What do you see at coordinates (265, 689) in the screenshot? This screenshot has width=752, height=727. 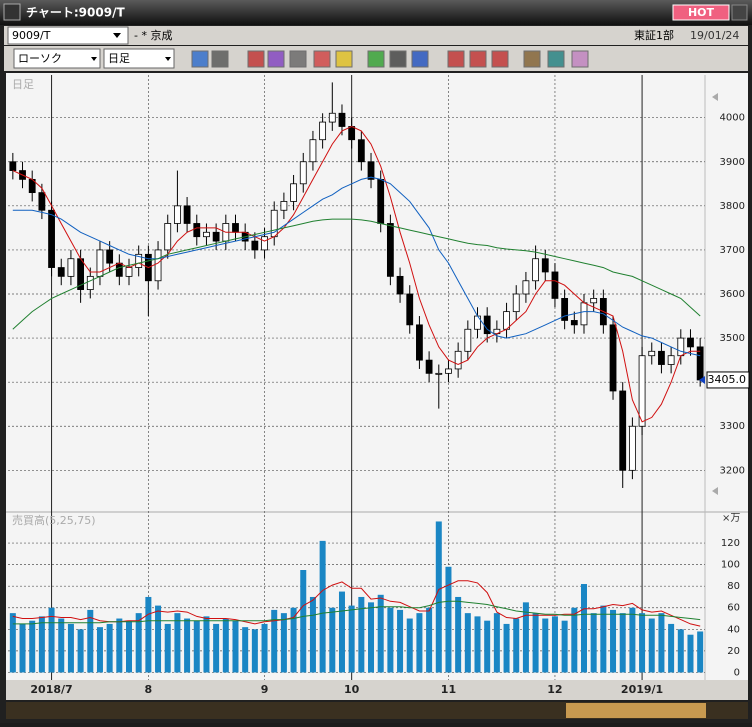 I see `x-tick-label: 9` at bounding box center [265, 689].